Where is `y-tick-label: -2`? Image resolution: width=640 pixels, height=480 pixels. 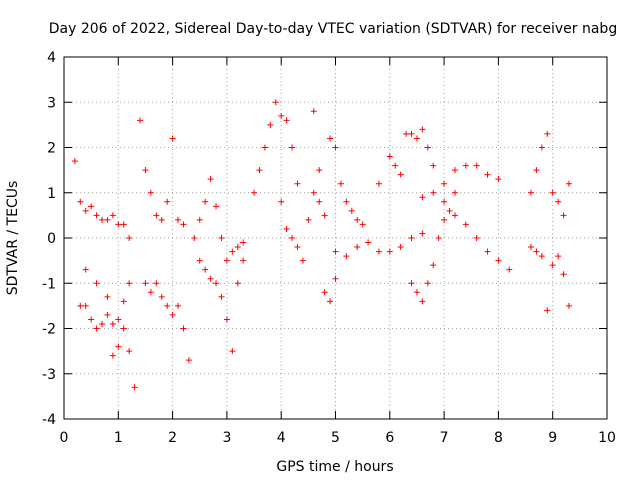 y-tick-label: -2 is located at coordinates (49, 330).